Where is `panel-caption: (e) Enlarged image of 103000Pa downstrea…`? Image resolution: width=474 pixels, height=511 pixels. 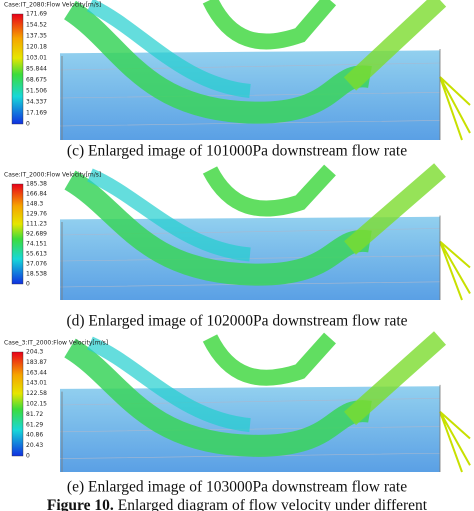 panel-caption: (e) Enlarged image of 103000Pa downstrea… is located at coordinates (237, 487).